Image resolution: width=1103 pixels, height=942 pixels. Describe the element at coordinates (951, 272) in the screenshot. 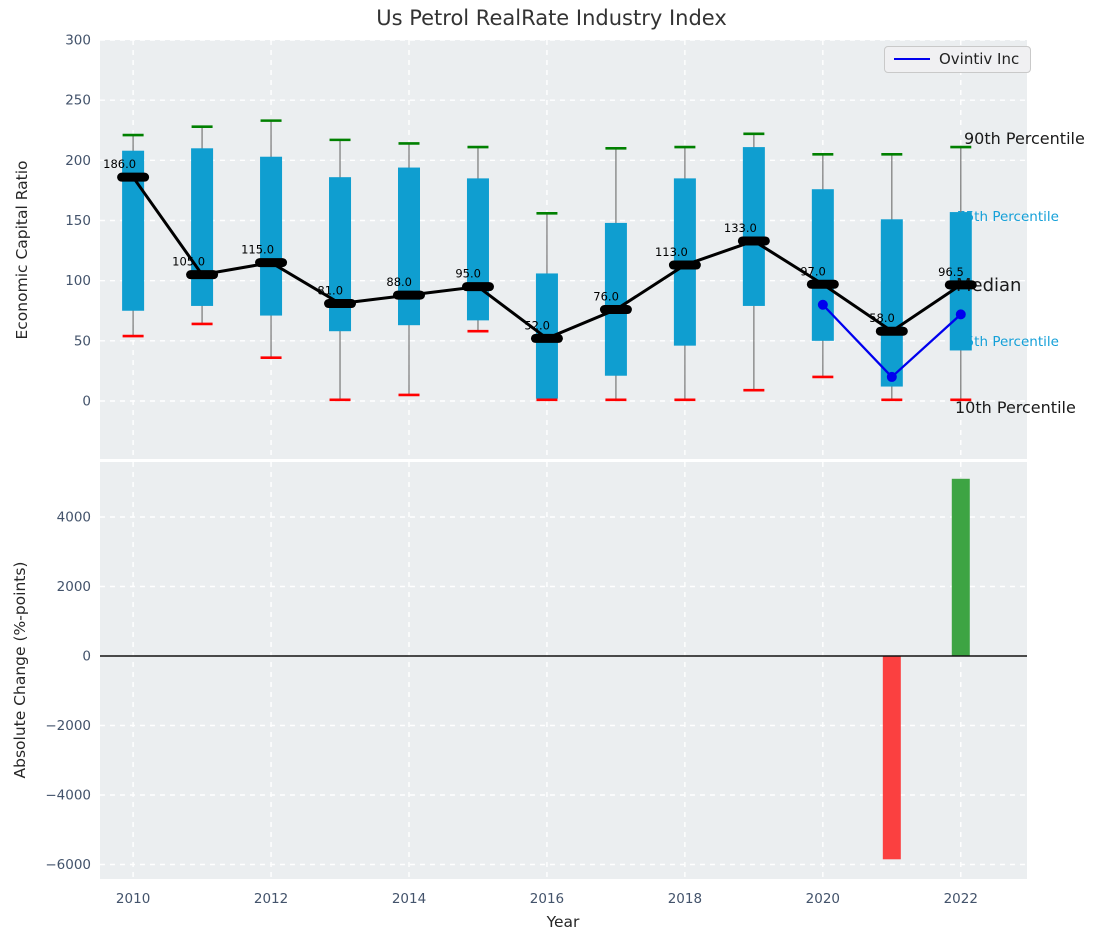

I see `median-value-label-2022: 96.5` at that location.